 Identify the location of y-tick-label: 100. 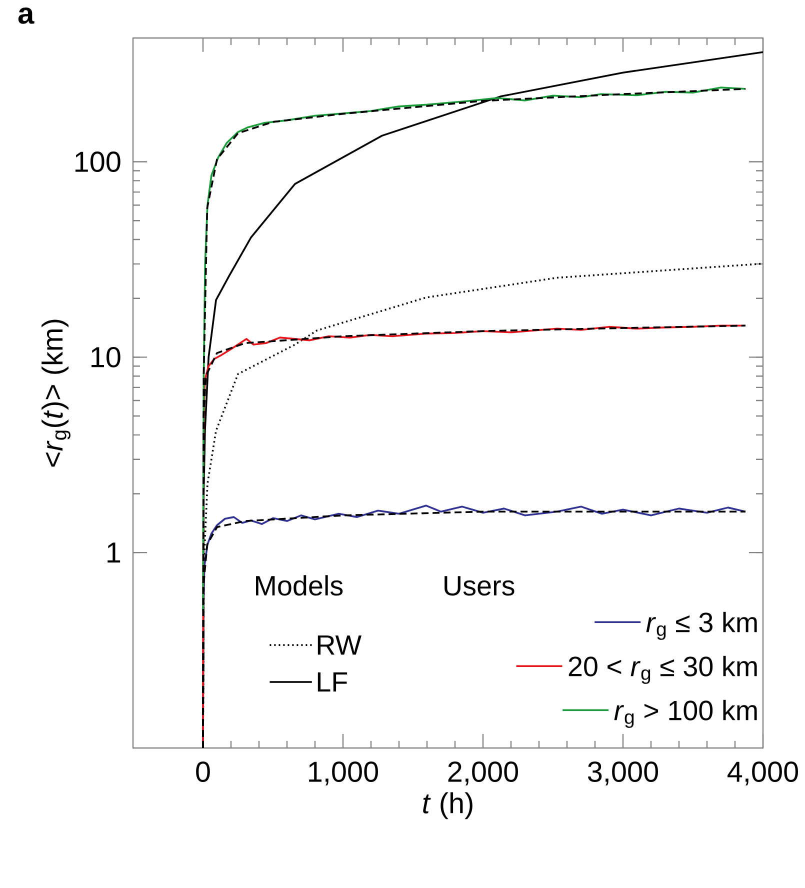
(97, 162).